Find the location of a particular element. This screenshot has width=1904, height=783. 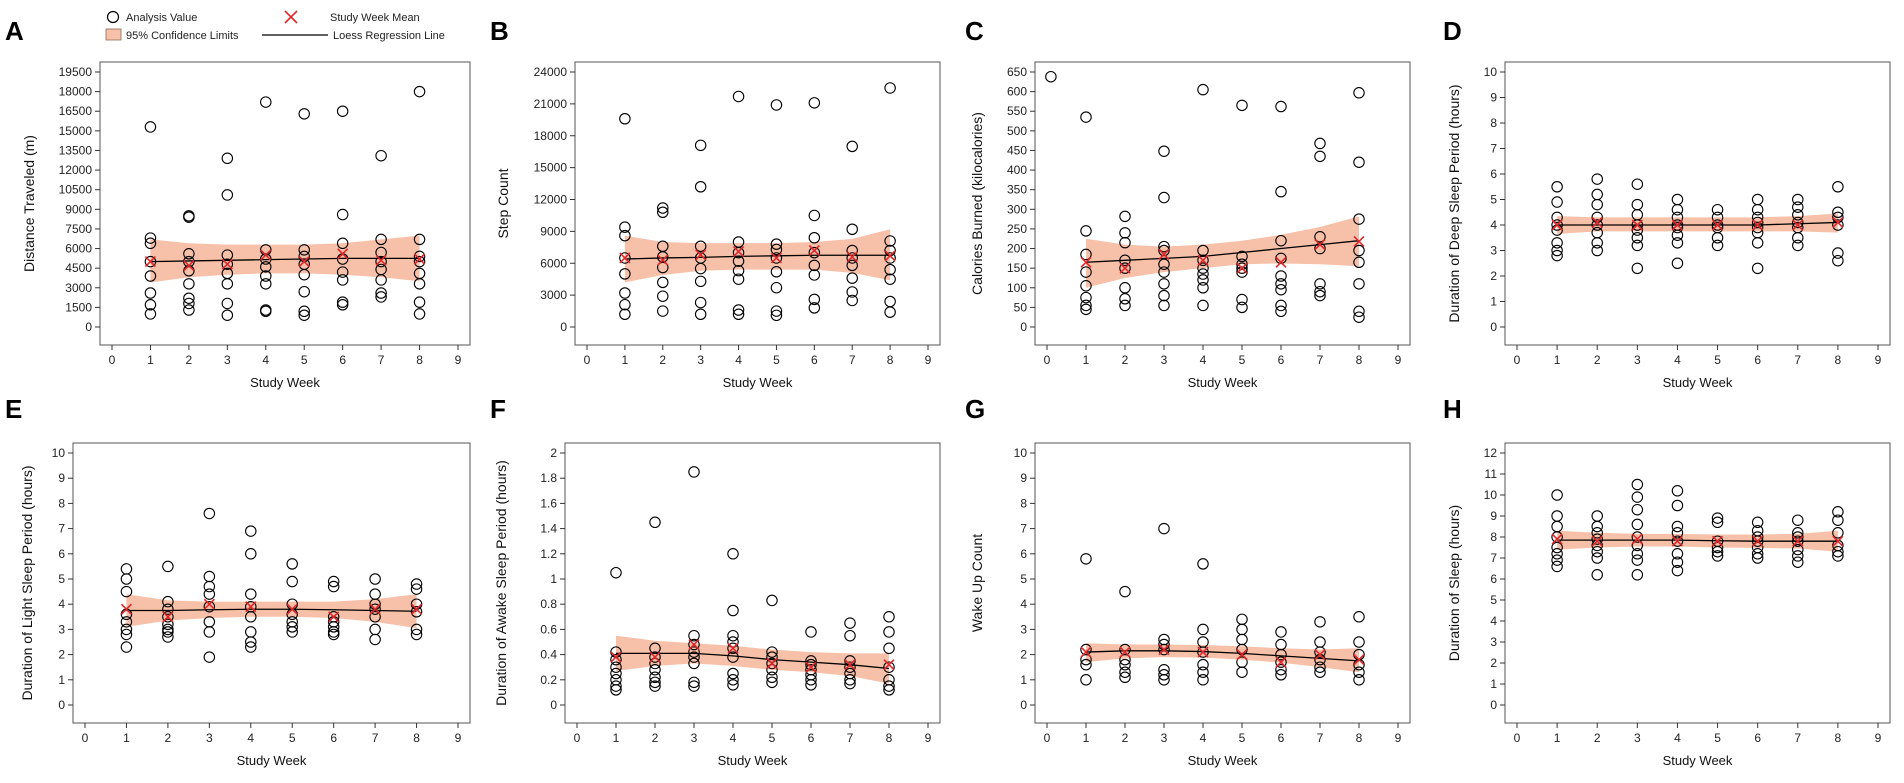

y-tick-label-g: 4 is located at coordinates (1023, 604).